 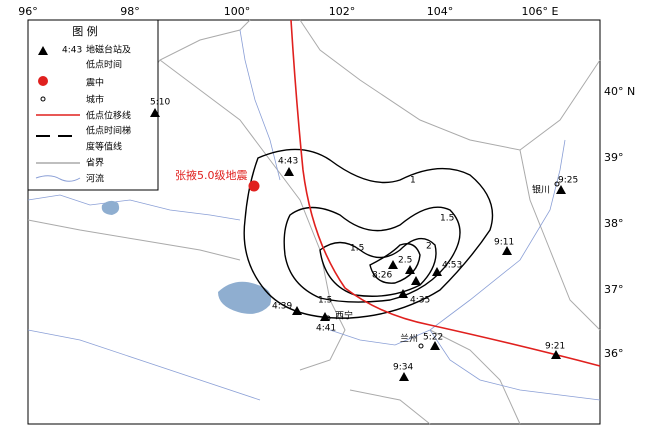 What do you see at coordinates (344, 316) in the screenshot?
I see `city-label: 西宁` at bounding box center [344, 316].